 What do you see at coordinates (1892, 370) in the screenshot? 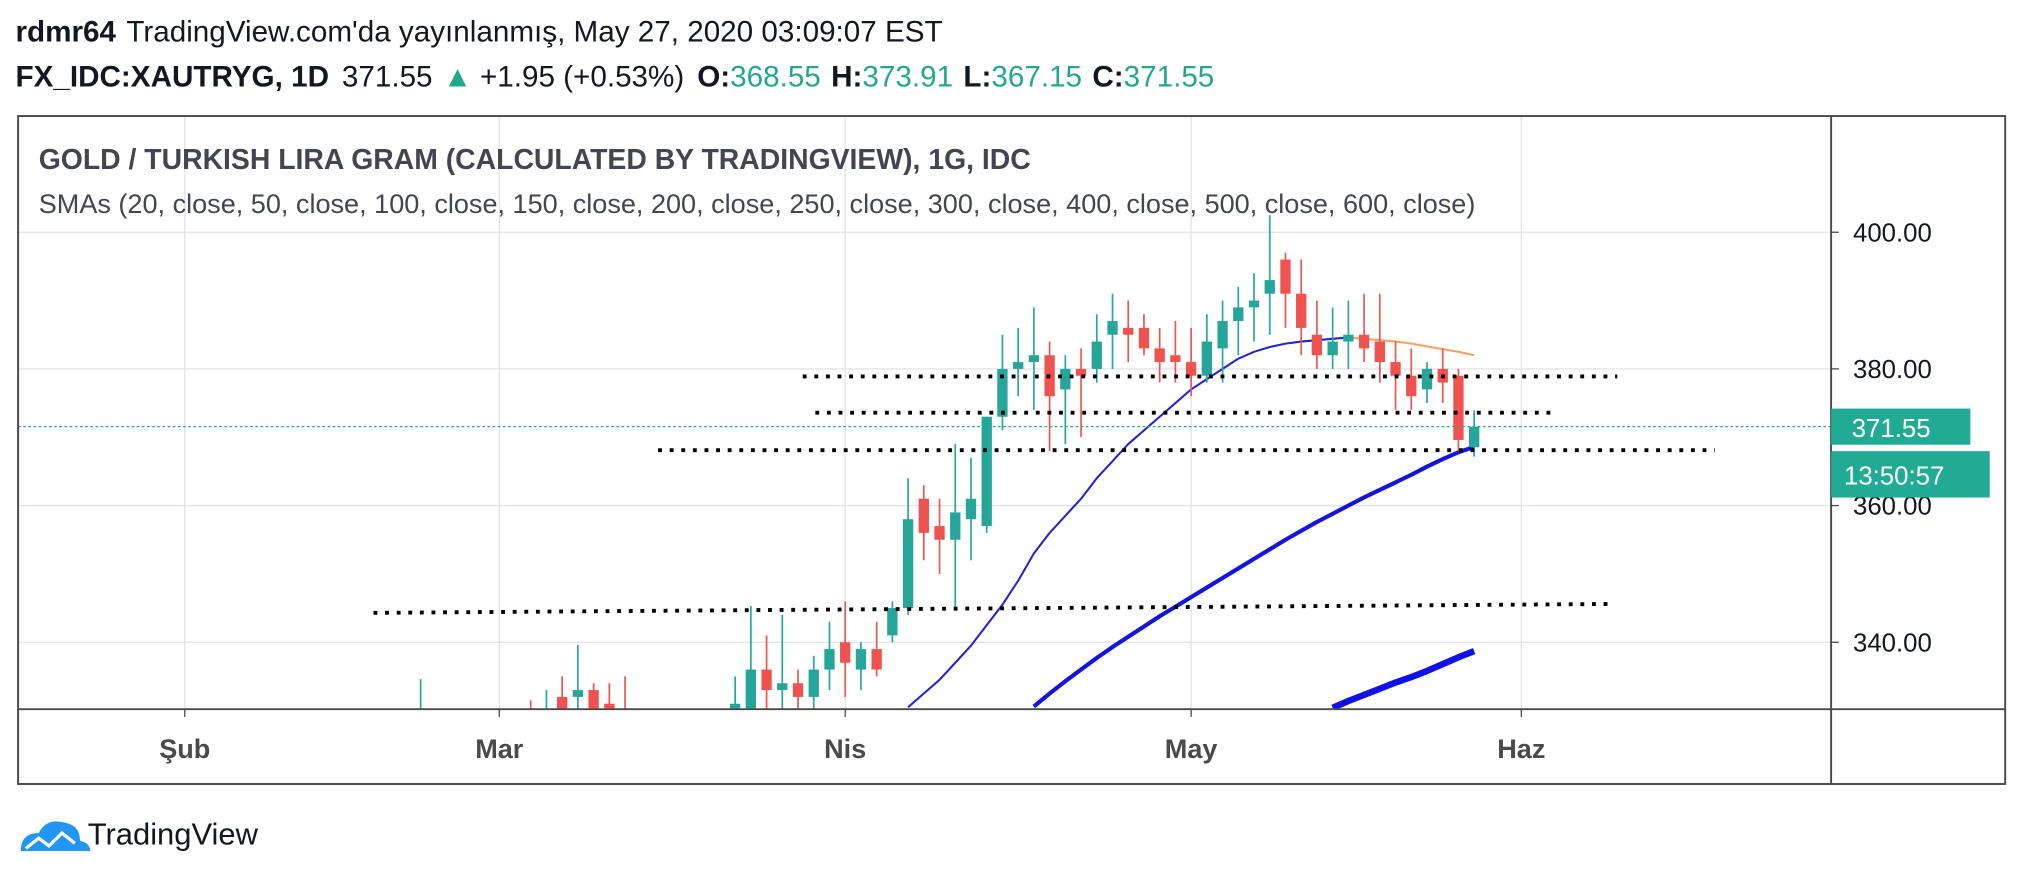
I see `y-tick-label: 380.00` at bounding box center [1892, 370].